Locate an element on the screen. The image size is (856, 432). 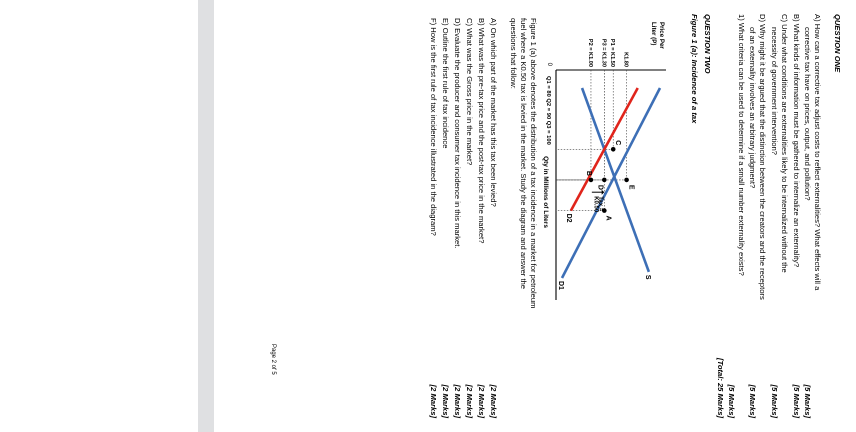
point-a is located at coordinates (604, 210).